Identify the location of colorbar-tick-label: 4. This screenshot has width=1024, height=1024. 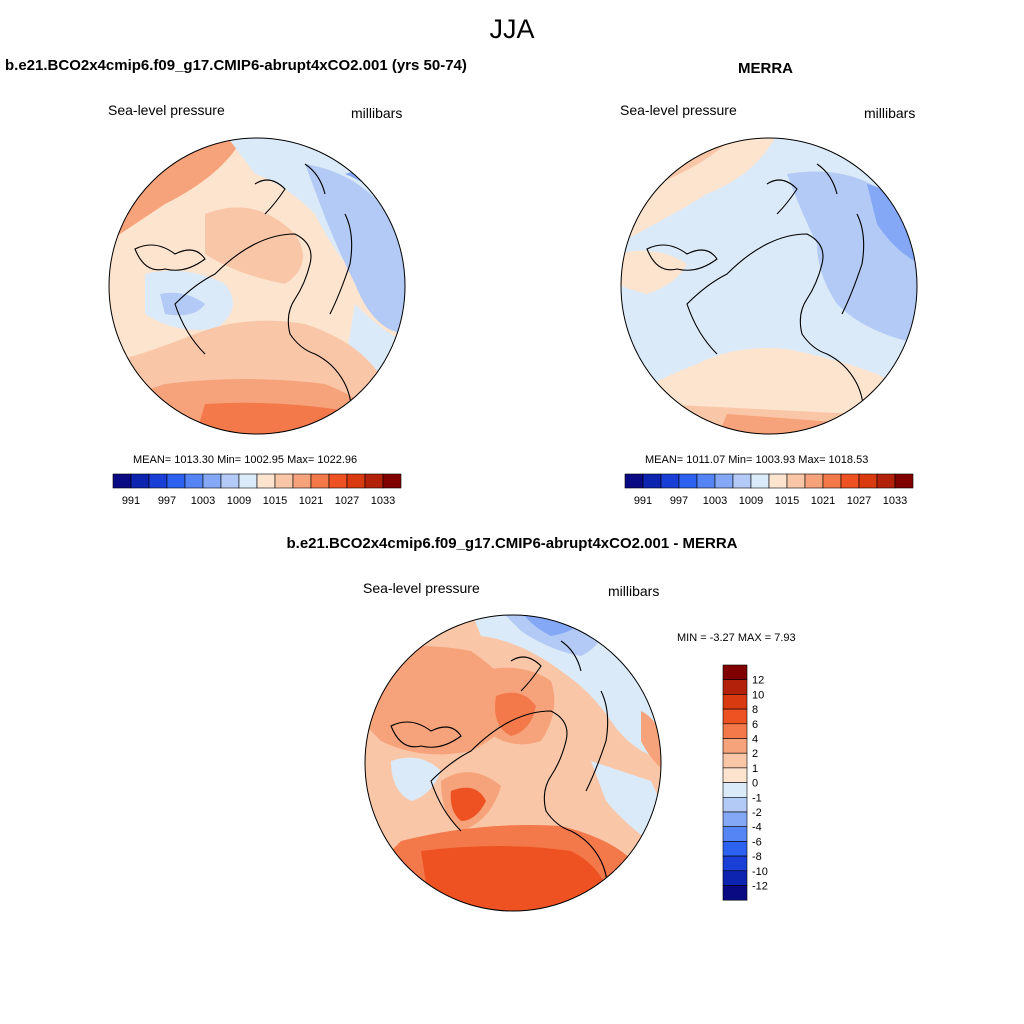
(755, 740).